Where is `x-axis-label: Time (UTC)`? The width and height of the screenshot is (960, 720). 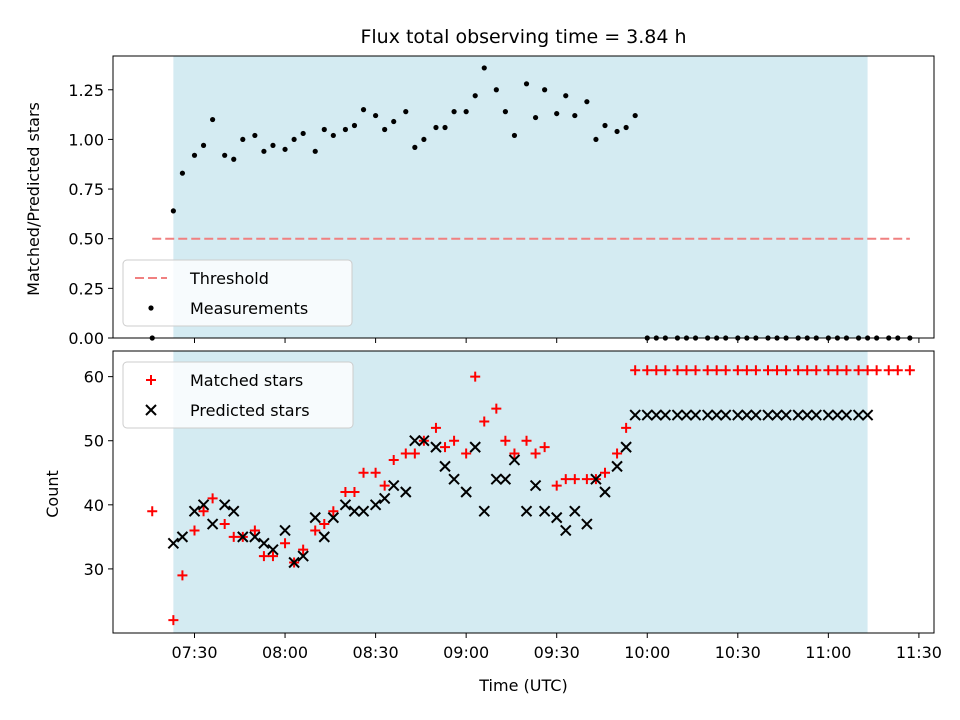
x-axis-label: Time (UTC) is located at coordinates (522, 685).